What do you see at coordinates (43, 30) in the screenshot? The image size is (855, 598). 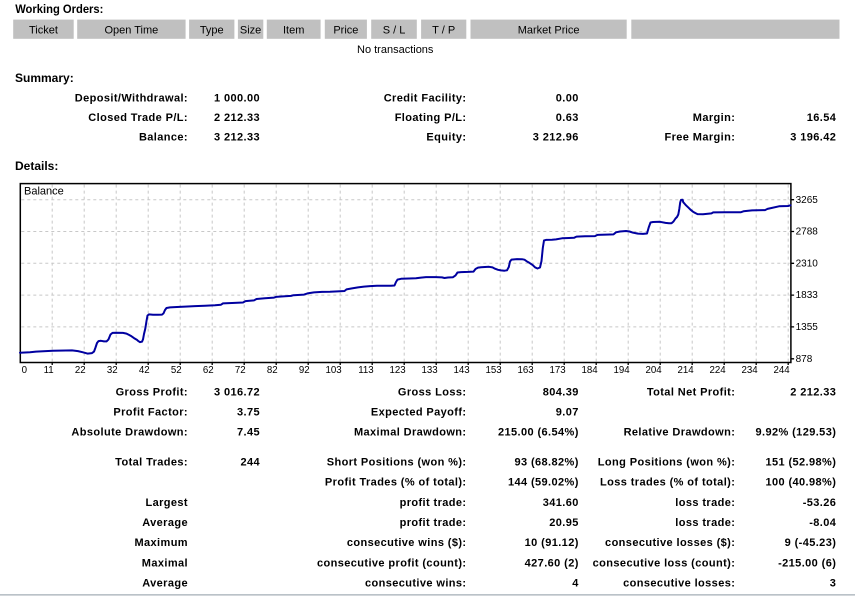 I see `svg-text: Ticket` at bounding box center [43, 30].